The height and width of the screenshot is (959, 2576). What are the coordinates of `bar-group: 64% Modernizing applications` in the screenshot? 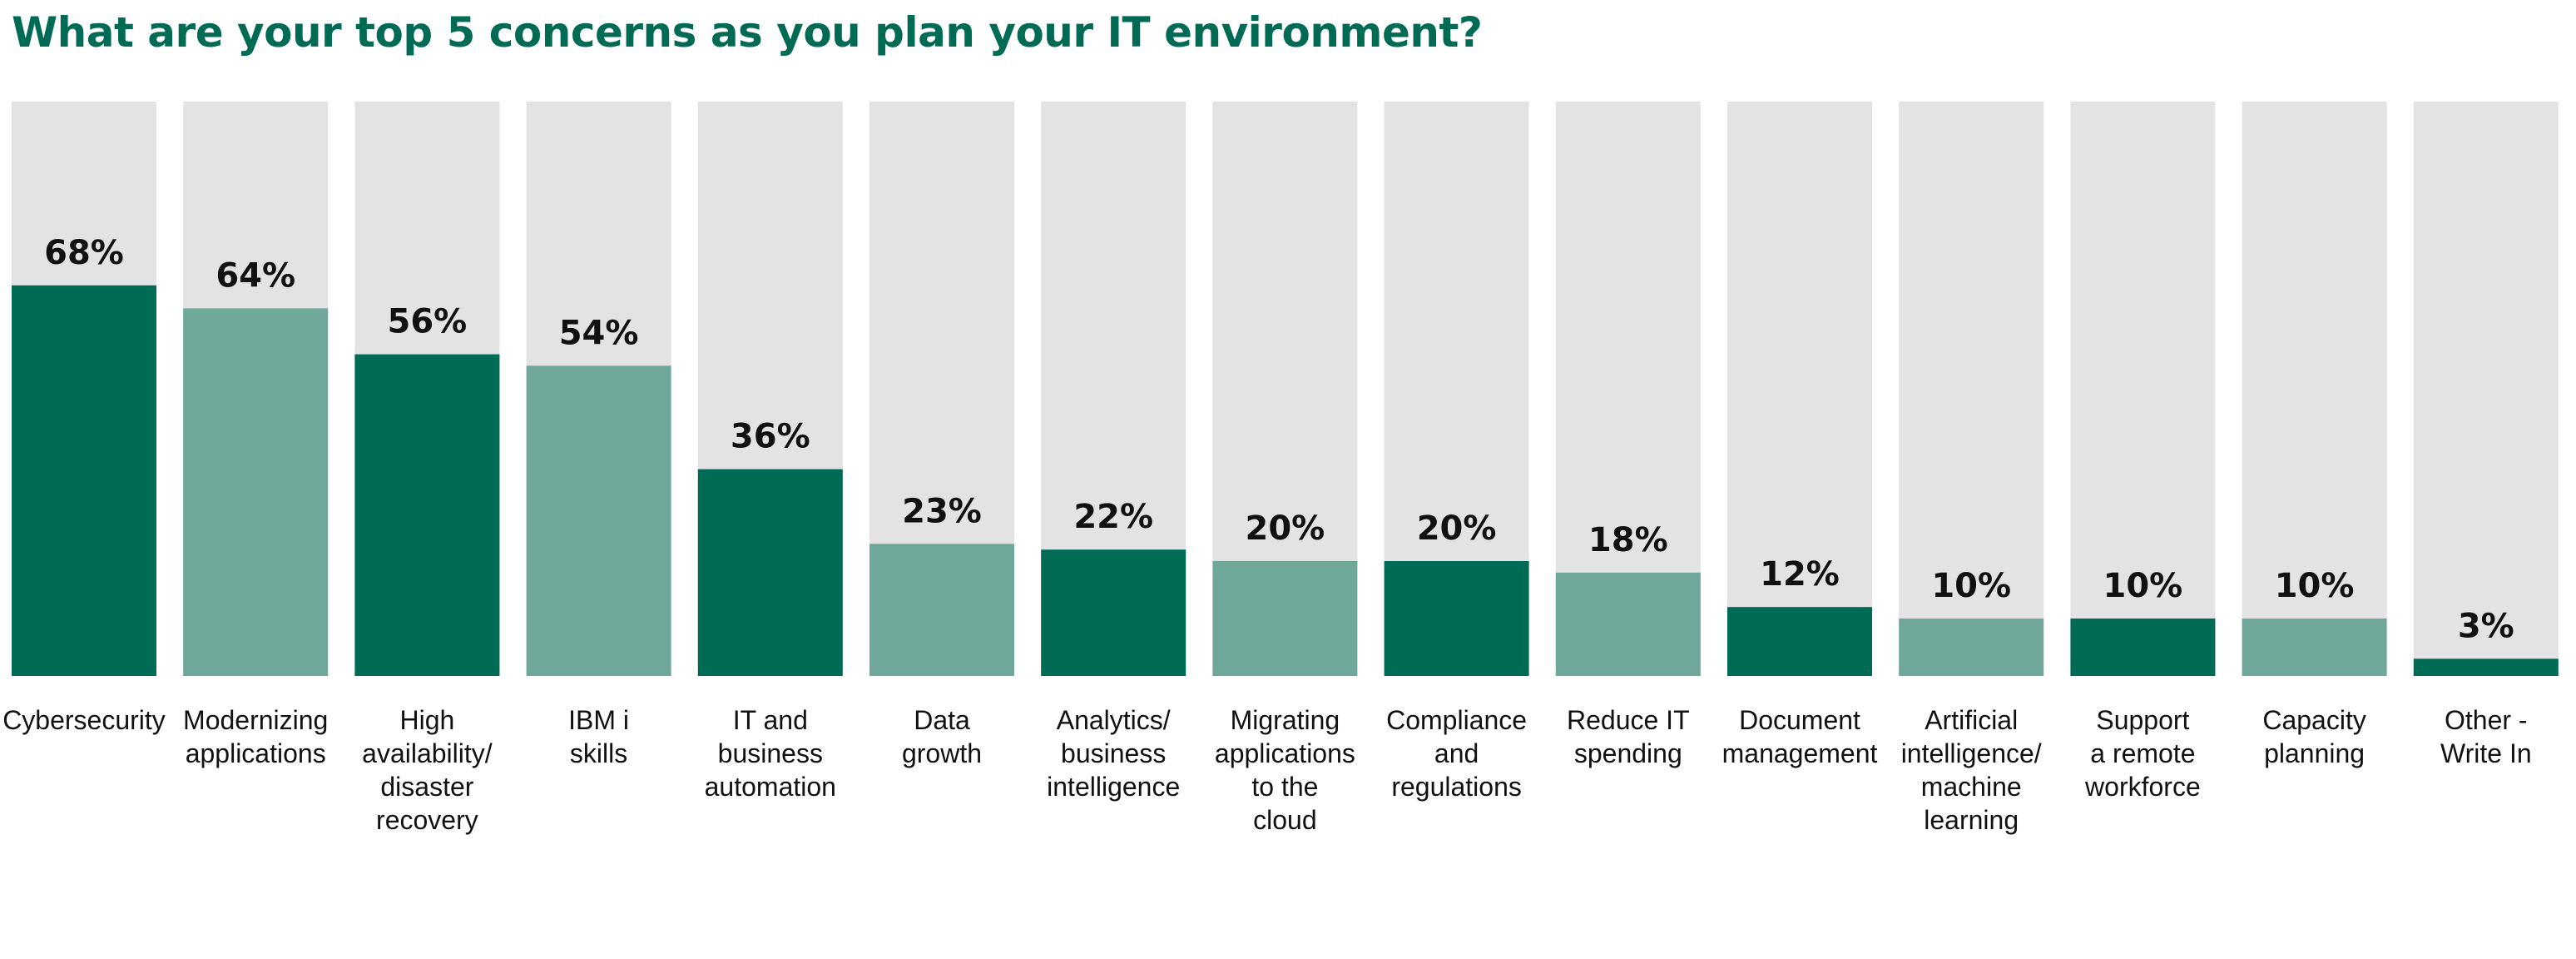 It's located at (255, 435).